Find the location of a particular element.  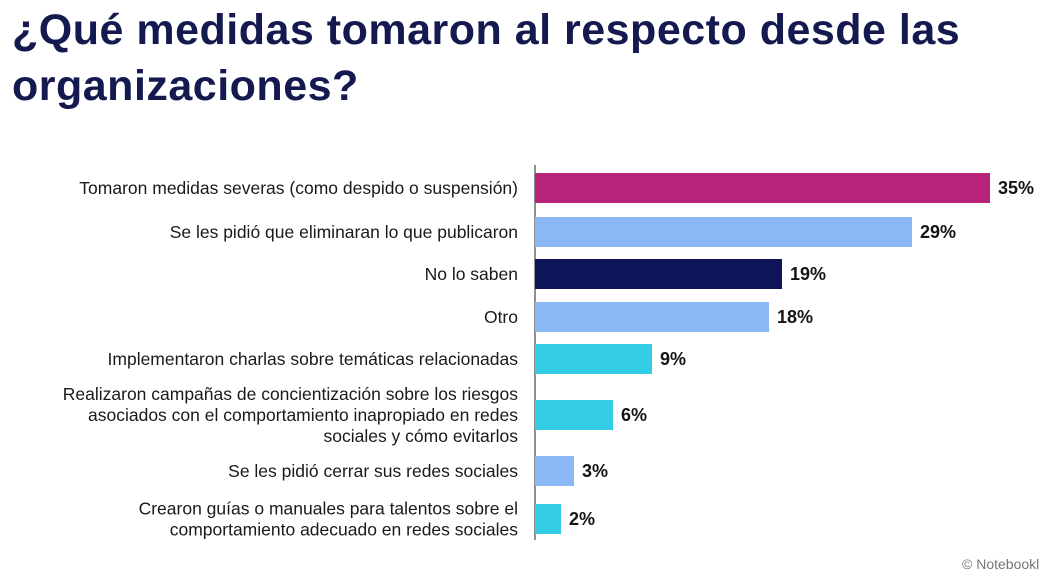

value-label: 35% is located at coordinates (1016, 188).